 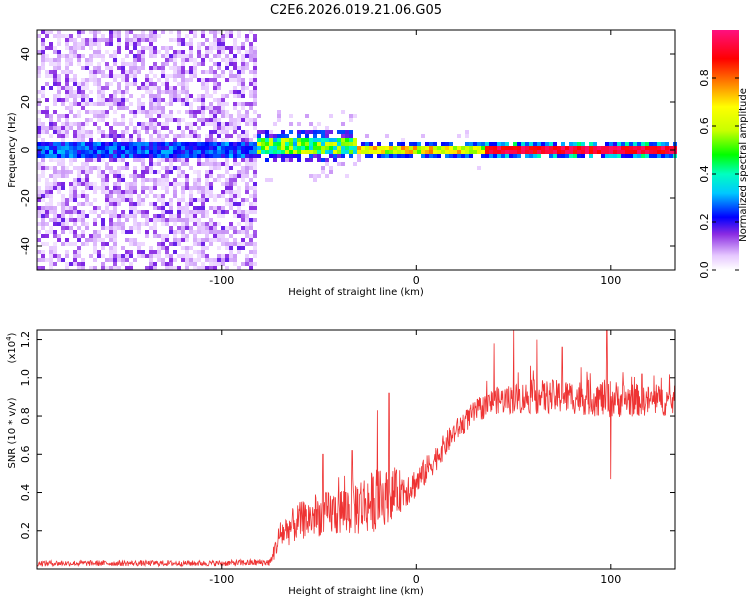 What do you see at coordinates (743, 165) in the screenshot?
I see `colorbar-label: Normalized spectral amplitude` at bounding box center [743, 165].